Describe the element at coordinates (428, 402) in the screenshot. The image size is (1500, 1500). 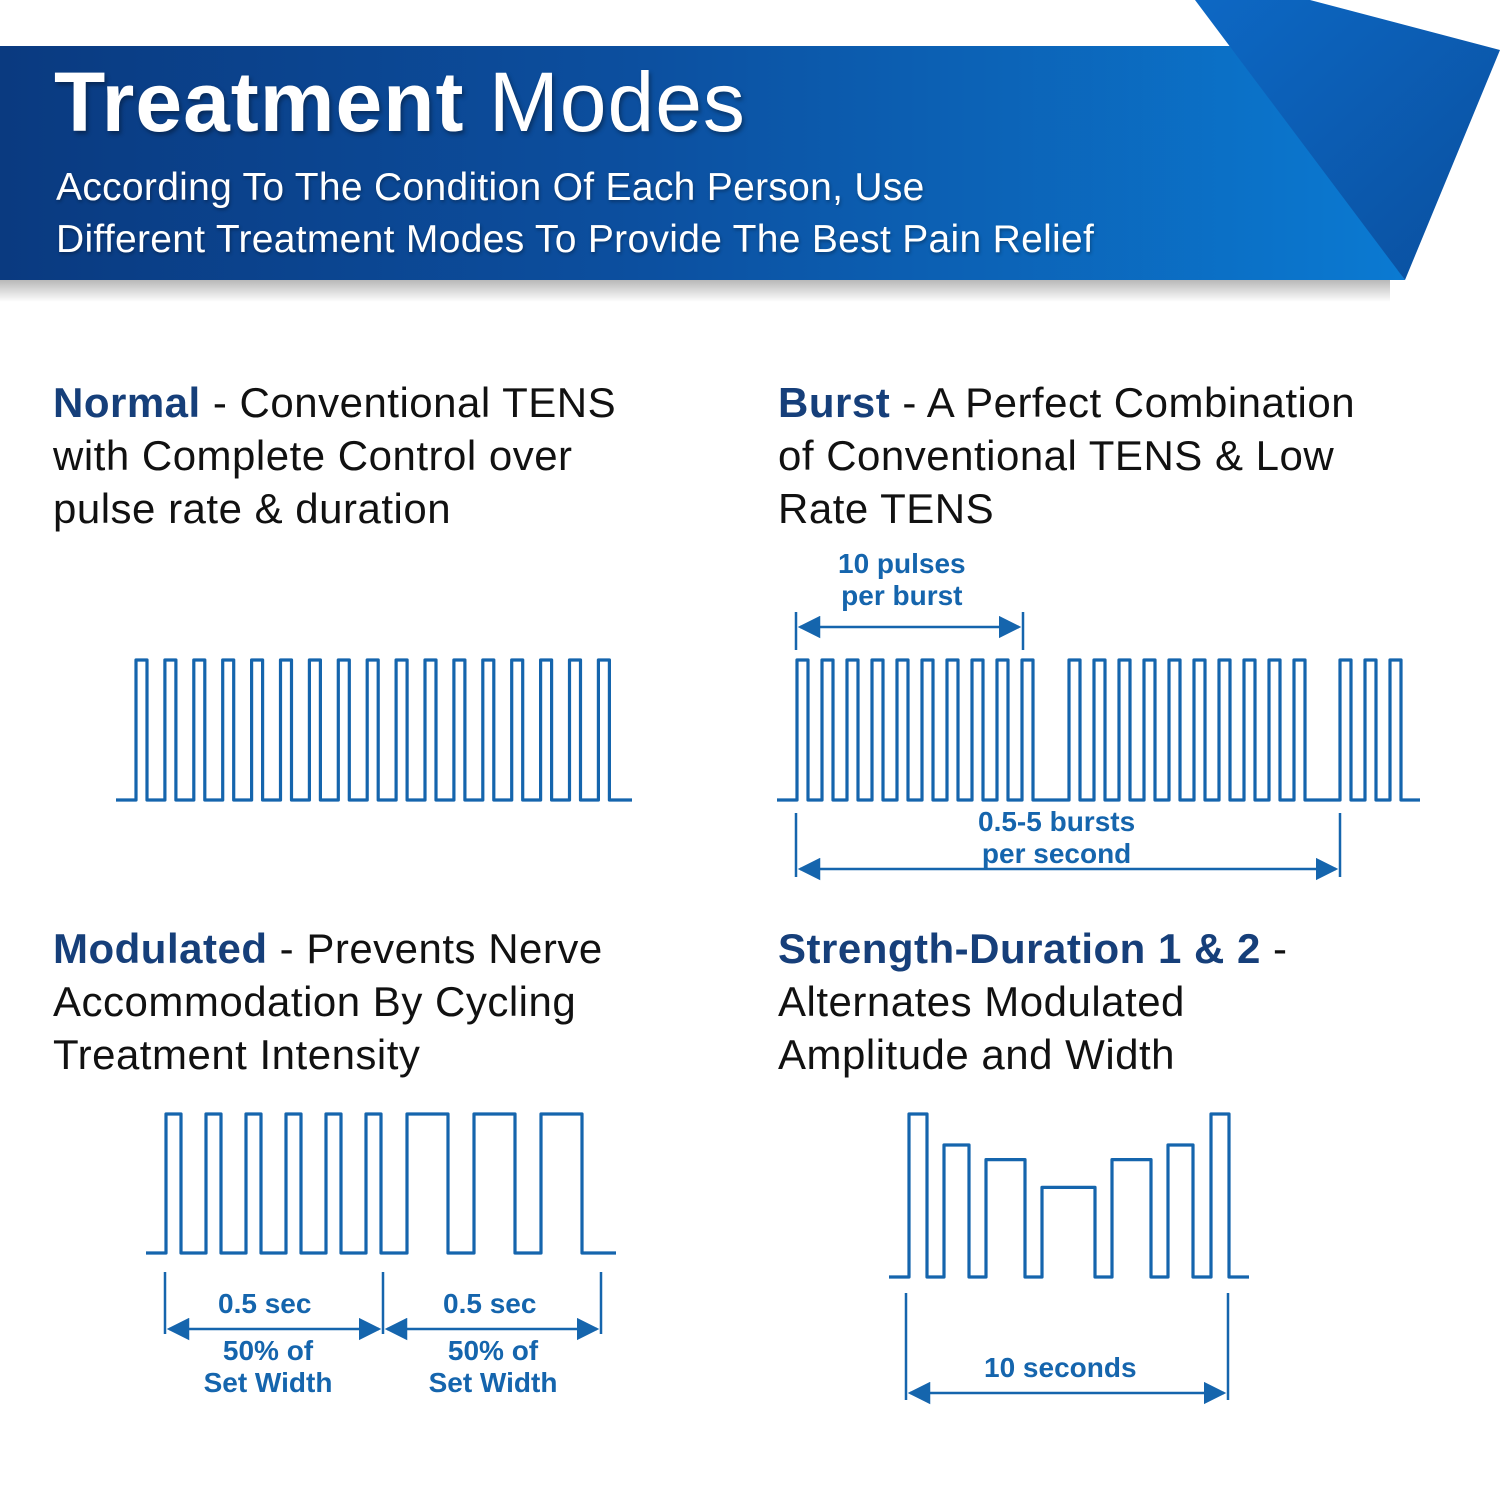
I see `desc-line: Conventional TENS` at that location.